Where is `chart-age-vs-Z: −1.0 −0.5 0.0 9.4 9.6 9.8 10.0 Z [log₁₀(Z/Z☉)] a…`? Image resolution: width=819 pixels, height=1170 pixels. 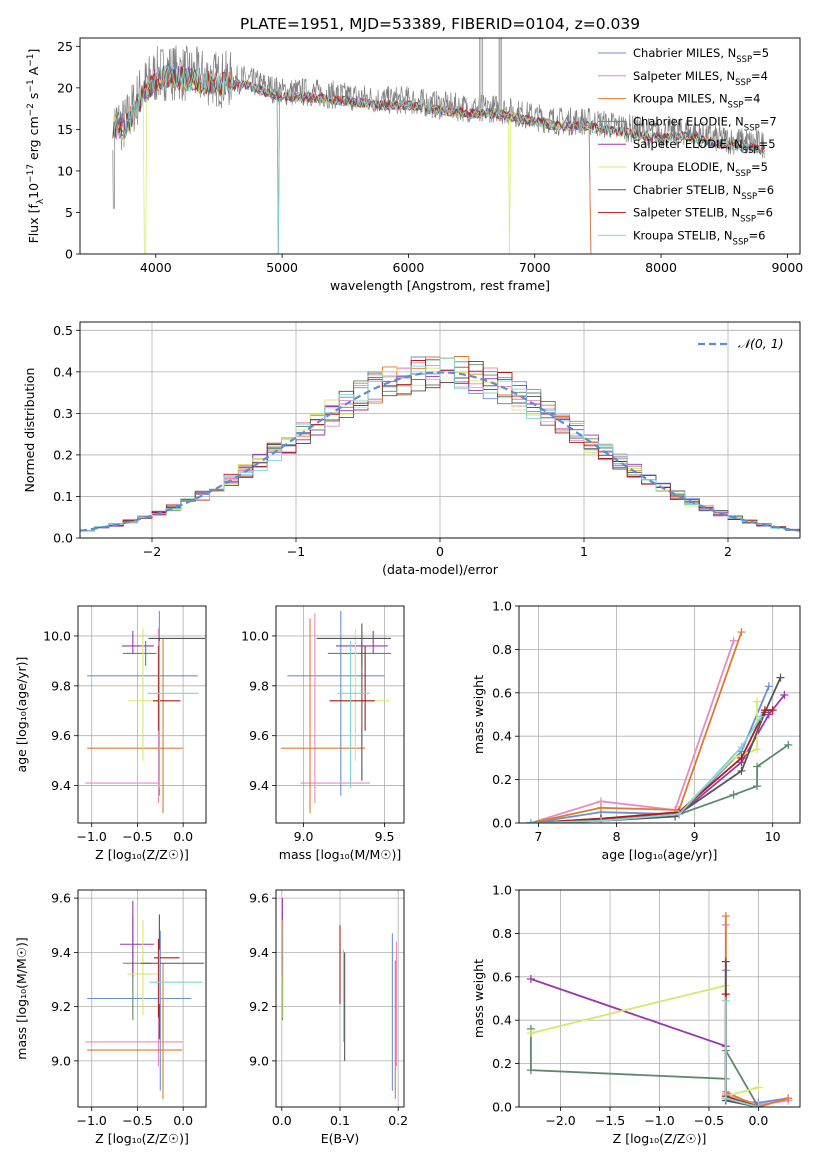
chart-age-vs-Z: −1.0 −0.5 0.0 9.4 9.6 9.8 10.0 Z [log₁₀(Z/Z☉)] a… is located at coordinates (110, 733).